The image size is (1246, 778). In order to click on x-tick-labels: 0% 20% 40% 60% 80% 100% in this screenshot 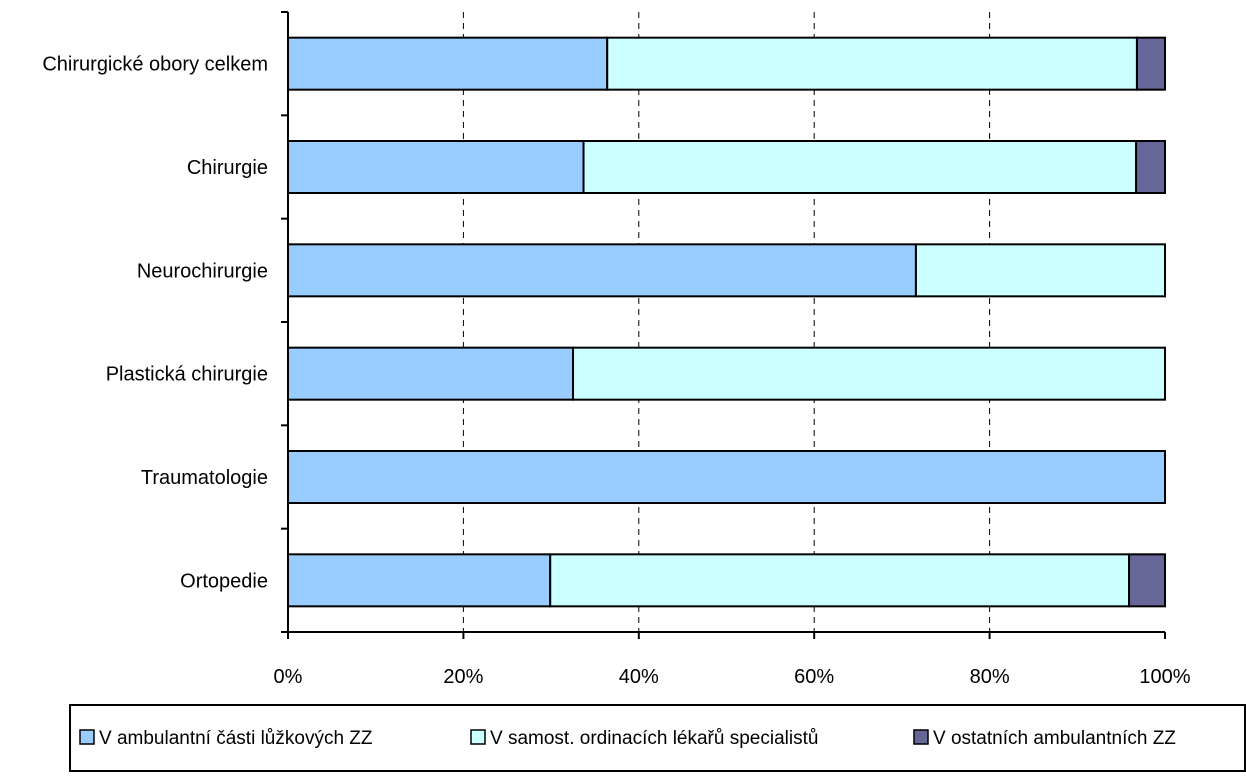, I will do `click(732, 677)`.